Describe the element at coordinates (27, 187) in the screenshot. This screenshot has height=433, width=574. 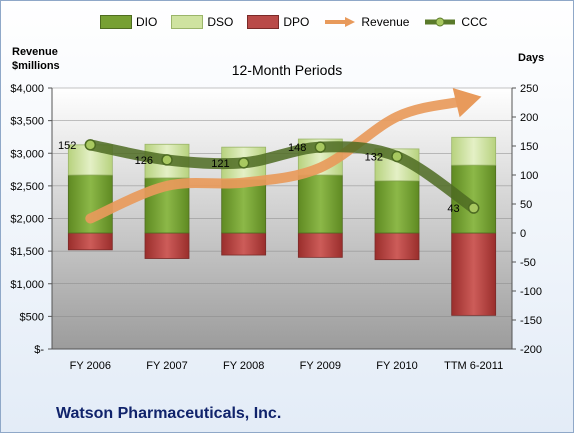
I see `y-left-tick-label: $2,500` at that location.